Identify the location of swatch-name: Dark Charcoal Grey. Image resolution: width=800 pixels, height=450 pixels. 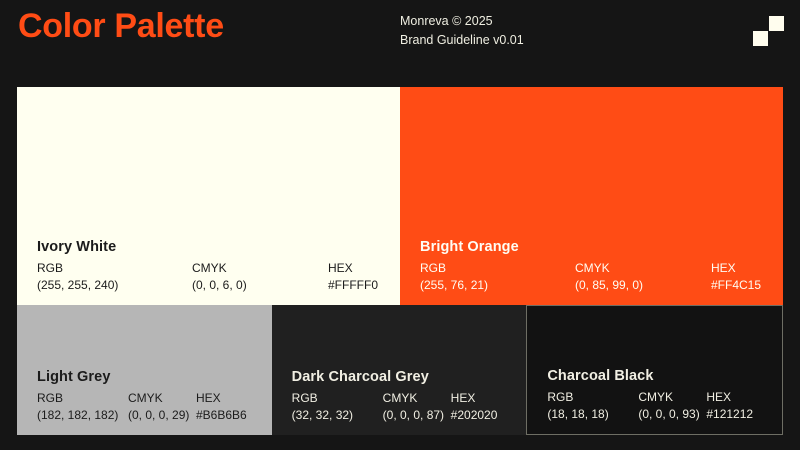
(360, 377).